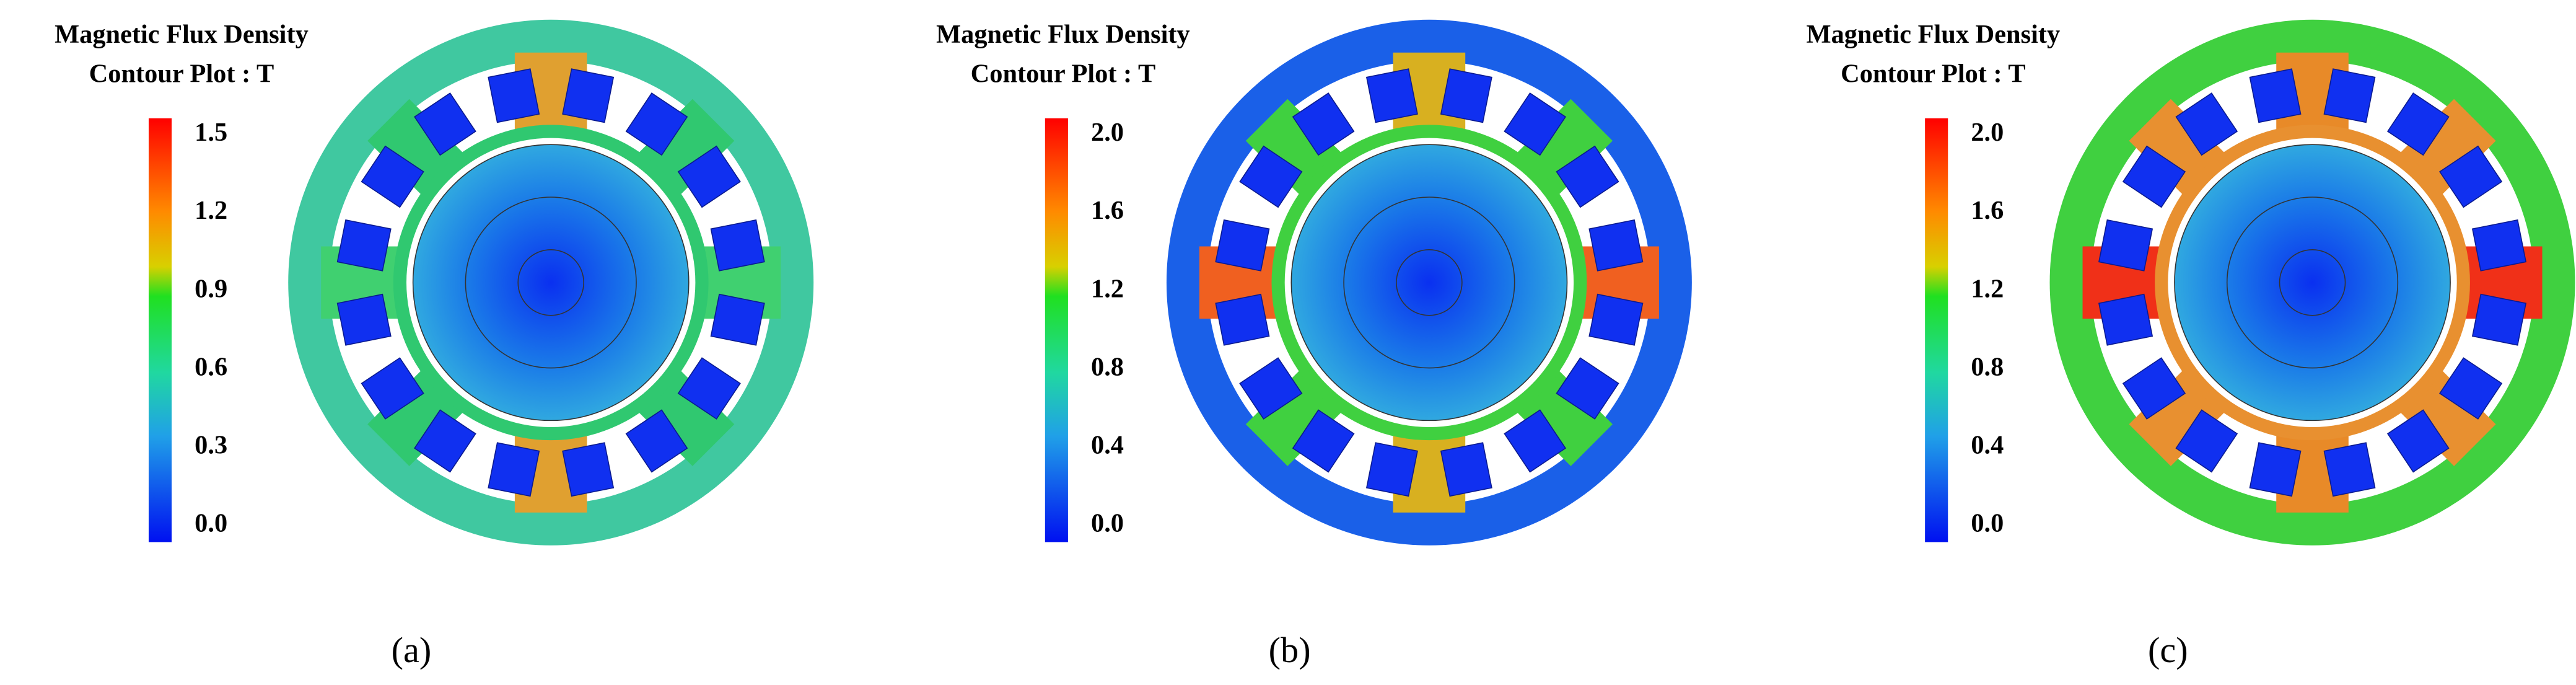 This screenshot has width=2576, height=685. Describe the element at coordinates (211, 445) in the screenshot. I see `colorbar-tick-label: 0.3` at that location.